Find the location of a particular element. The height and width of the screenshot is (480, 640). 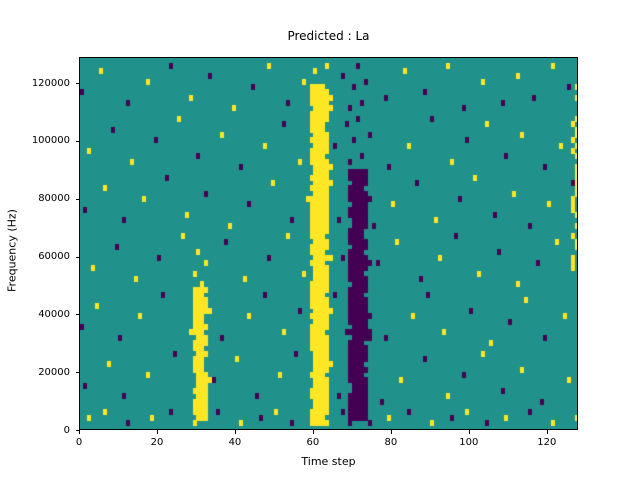

x-tick-label: 40 is located at coordinates (235, 442).